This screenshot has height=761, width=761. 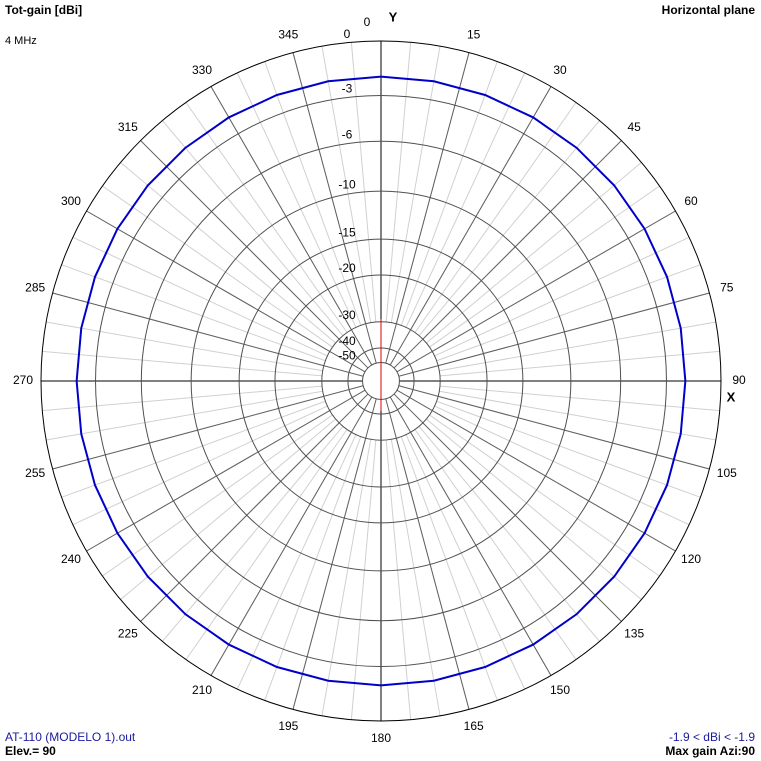 What do you see at coordinates (288, 726) in the screenshot?
I see `angle-tick-label: 195` at bounding box center [288, 726].